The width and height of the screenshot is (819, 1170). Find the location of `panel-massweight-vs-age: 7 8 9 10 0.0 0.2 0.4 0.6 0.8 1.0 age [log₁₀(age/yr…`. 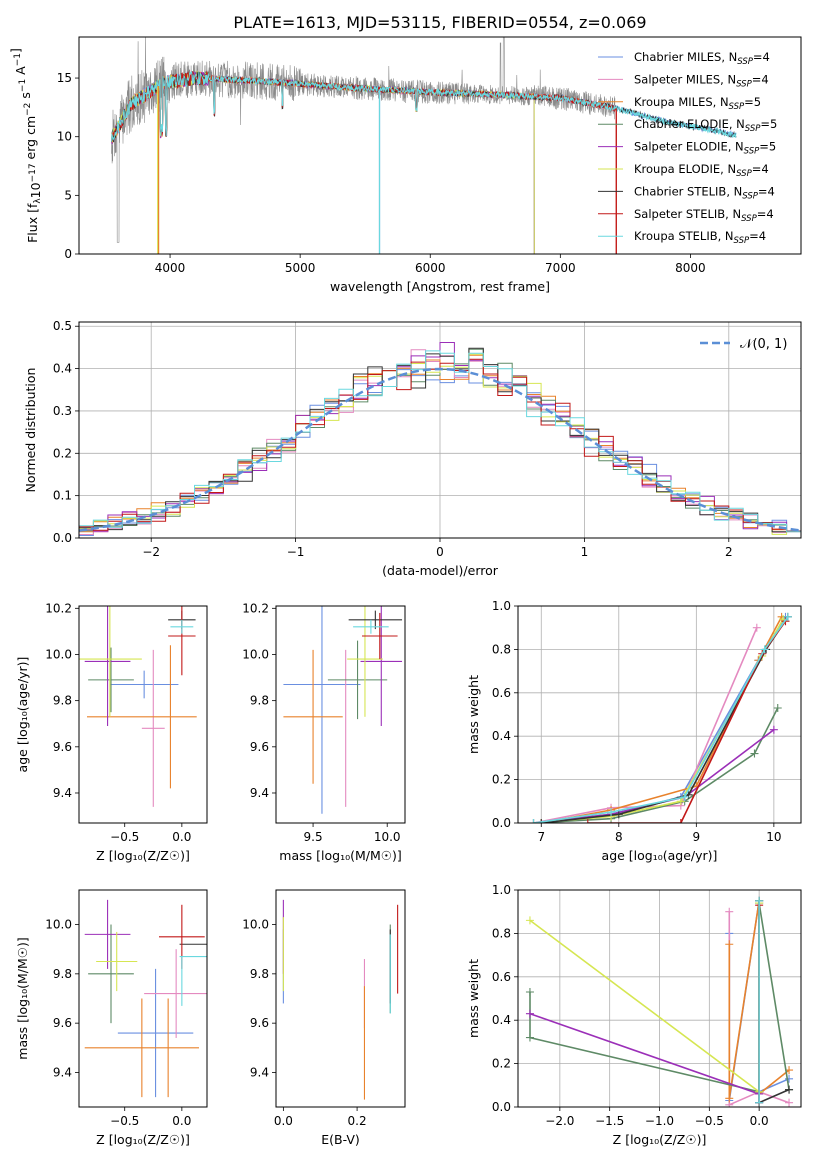

panel-massweight-vs-age: 7 8 9 10 0.0 0.2 0.4 0.6 0.8 1.0 age [log₁₀(age/yr… is located at coordinates (634, 731).